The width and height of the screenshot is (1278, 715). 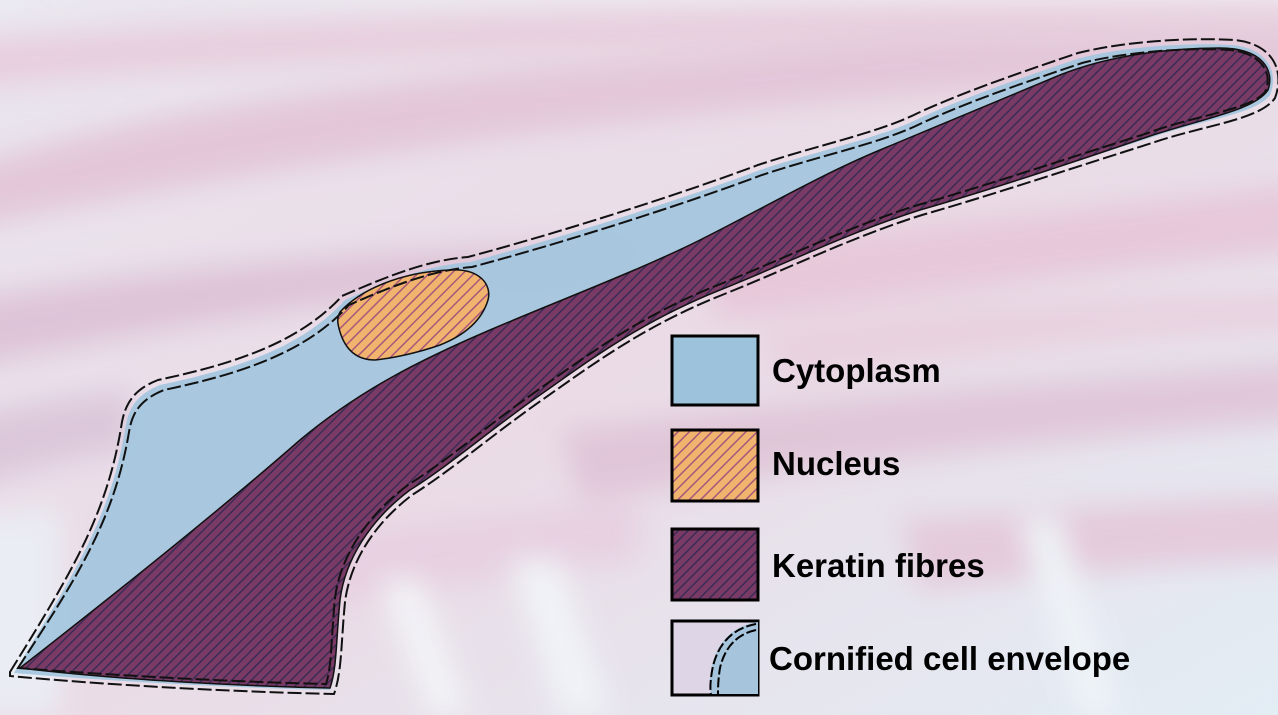 What do you see at coordinates (715, 515) in the screenshot?
I see `legend` at bounding box center [715, 515].